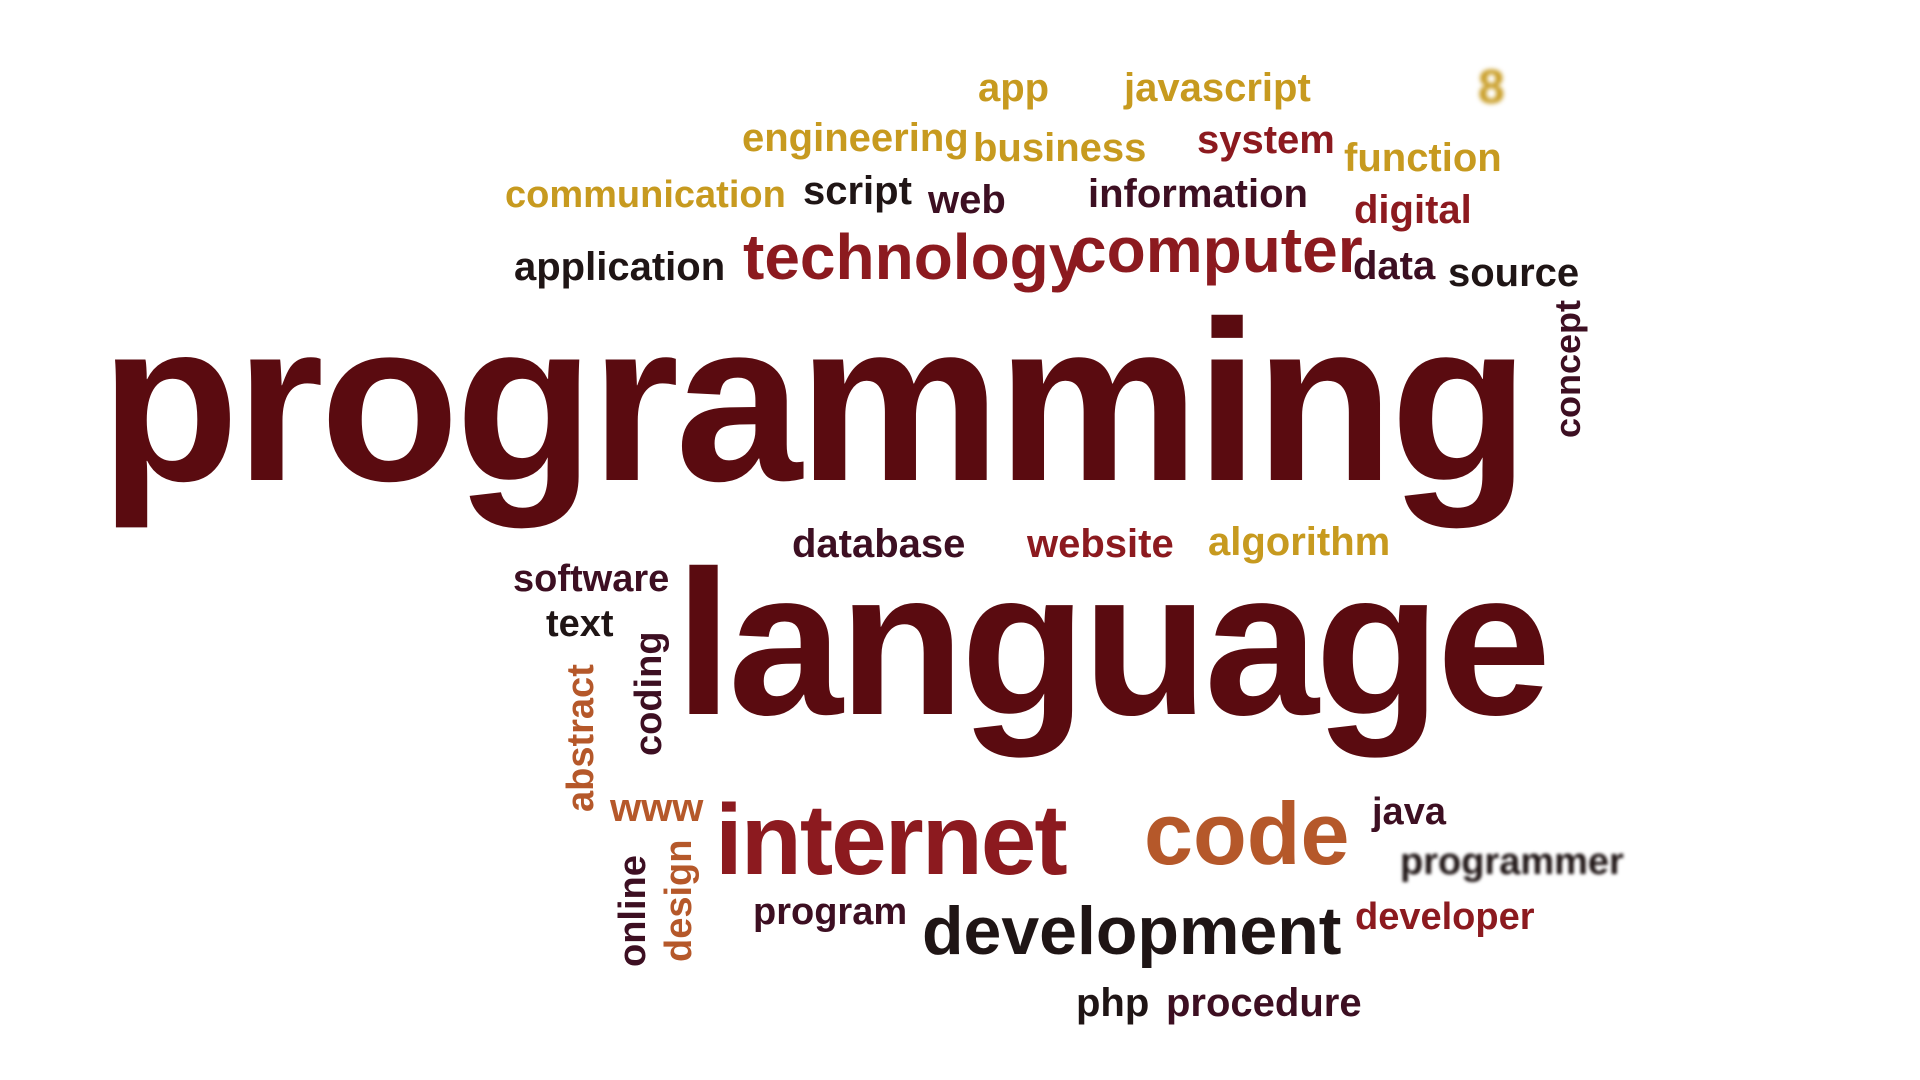 The width and height of the screenshot is (1920, 1080). What do you see at coordinates (1113, 1003) in the screenshot?
I see `word-php: php` at bounding box center [1113, 1003].